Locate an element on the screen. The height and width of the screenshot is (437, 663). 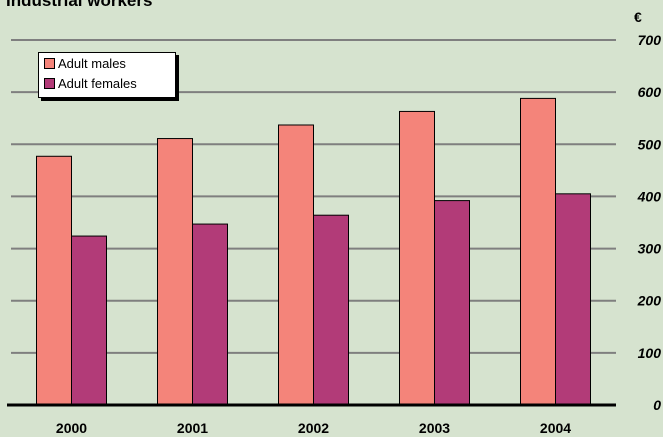
y-tick-label: 100 is located at coordinates (650, 353).